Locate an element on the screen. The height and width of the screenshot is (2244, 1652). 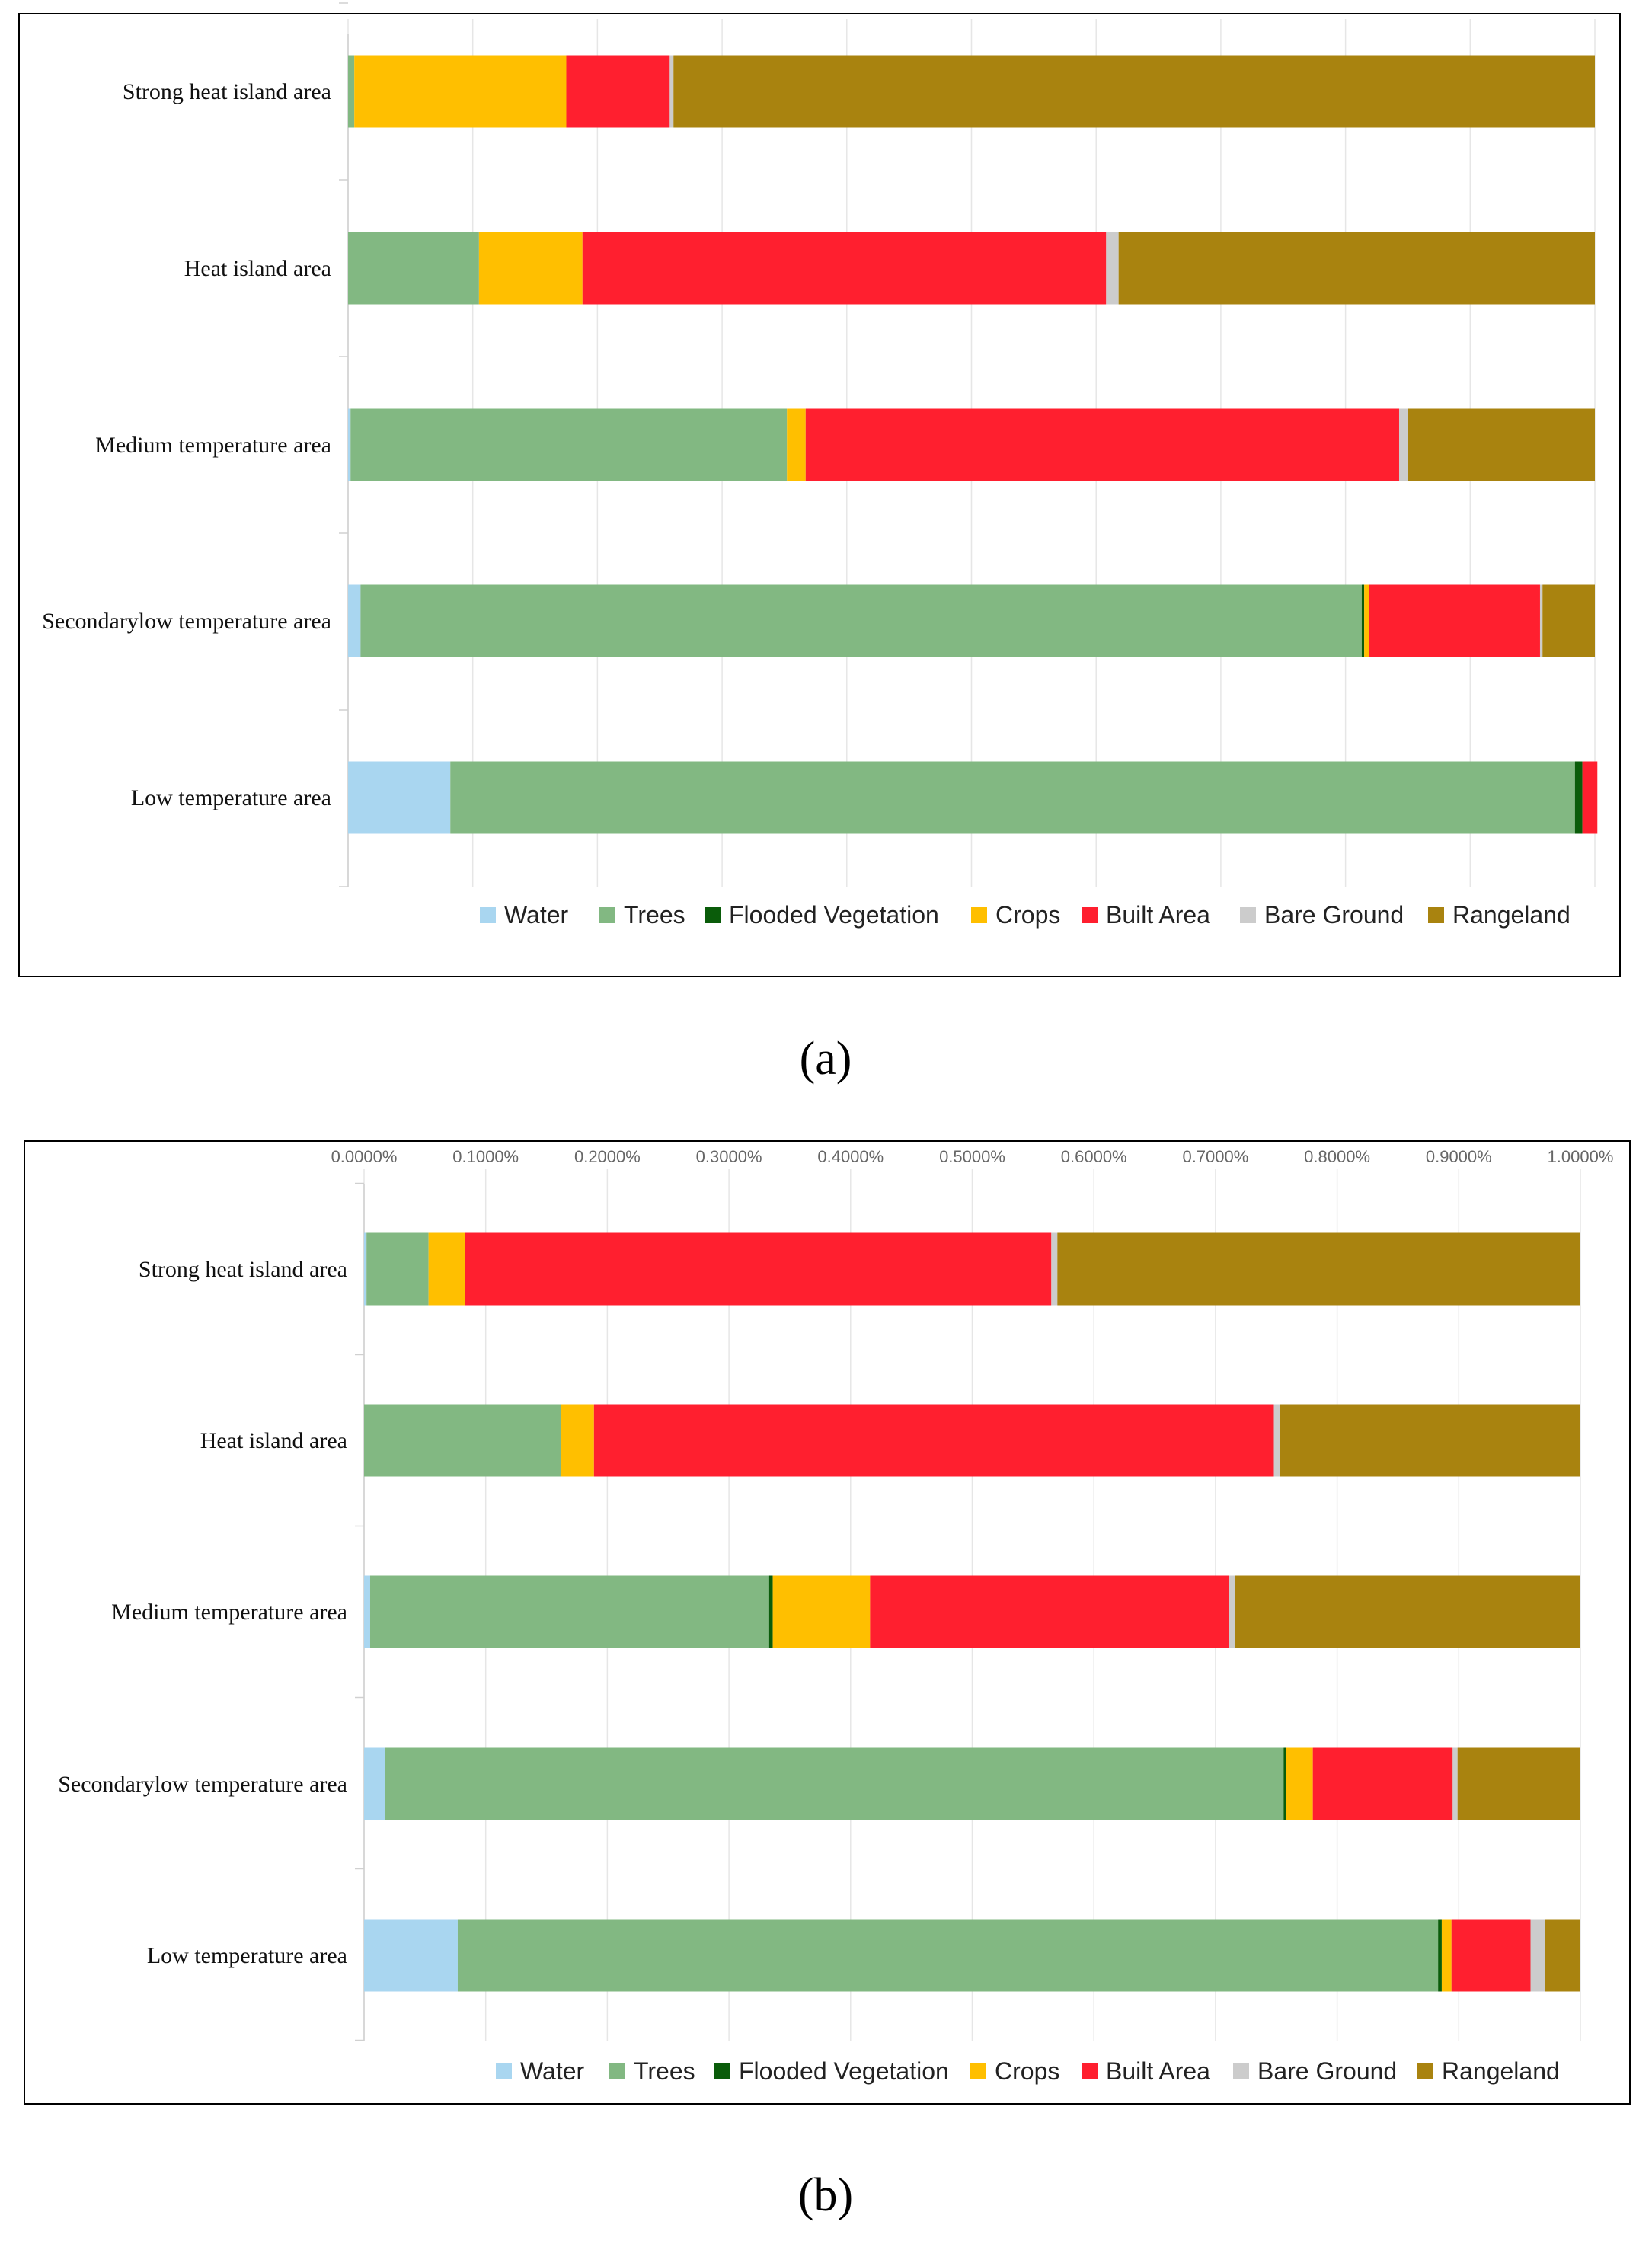
legend-swatch-flooded-vegetation is located at coordinates (713, 915).